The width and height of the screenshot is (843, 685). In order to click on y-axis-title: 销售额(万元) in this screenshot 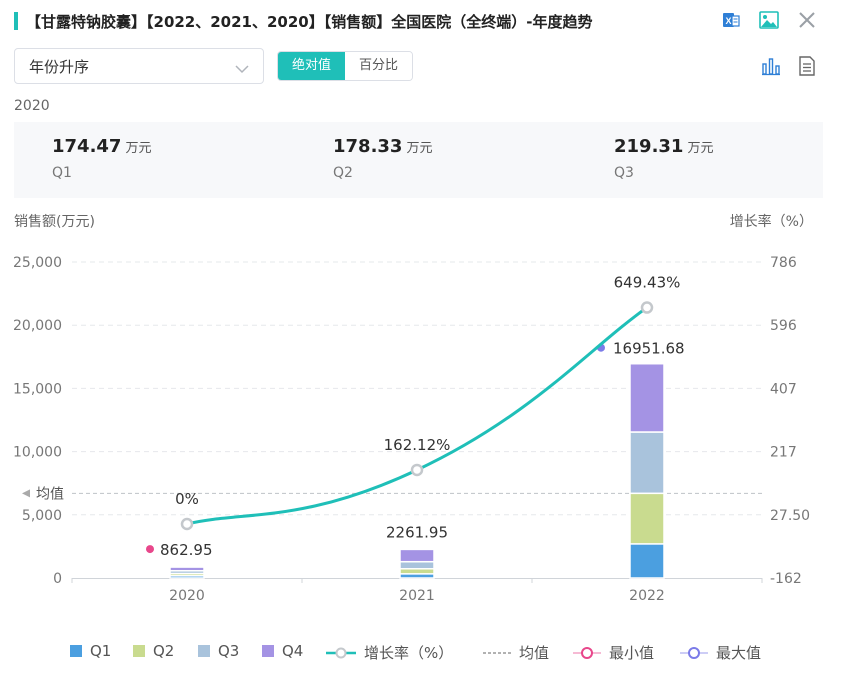, I will do `click(54, 222)`.